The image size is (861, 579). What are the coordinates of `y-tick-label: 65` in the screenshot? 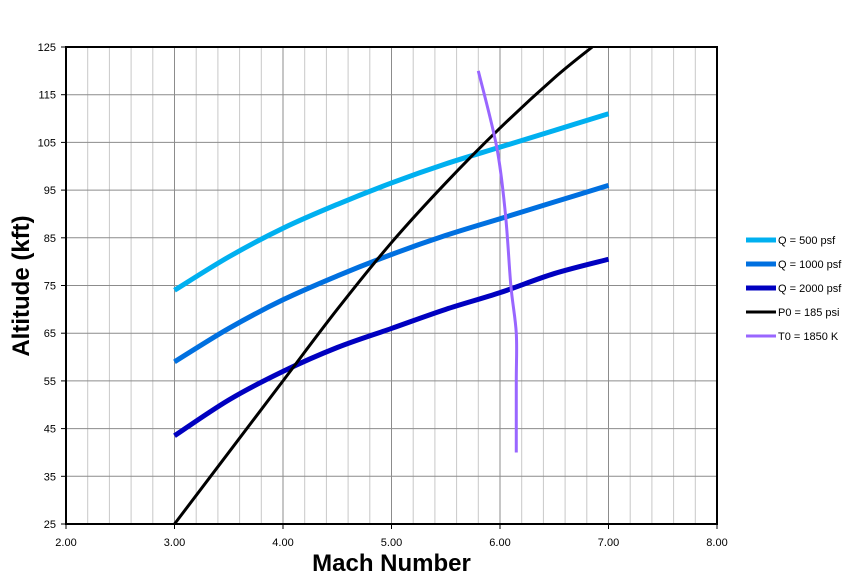 It's located at (50, 334).